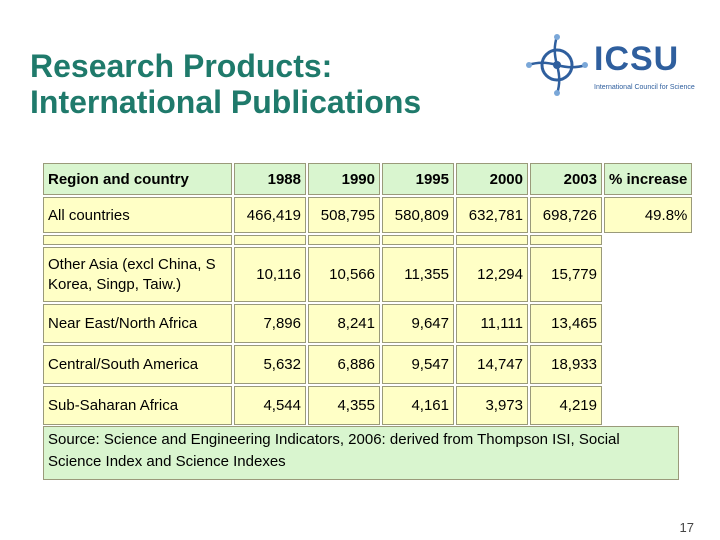  What do you see at coordinates (226, 102) in the screenshot?
I see `slide-title-line-2: International Publications` at bounding box center [226, 102].